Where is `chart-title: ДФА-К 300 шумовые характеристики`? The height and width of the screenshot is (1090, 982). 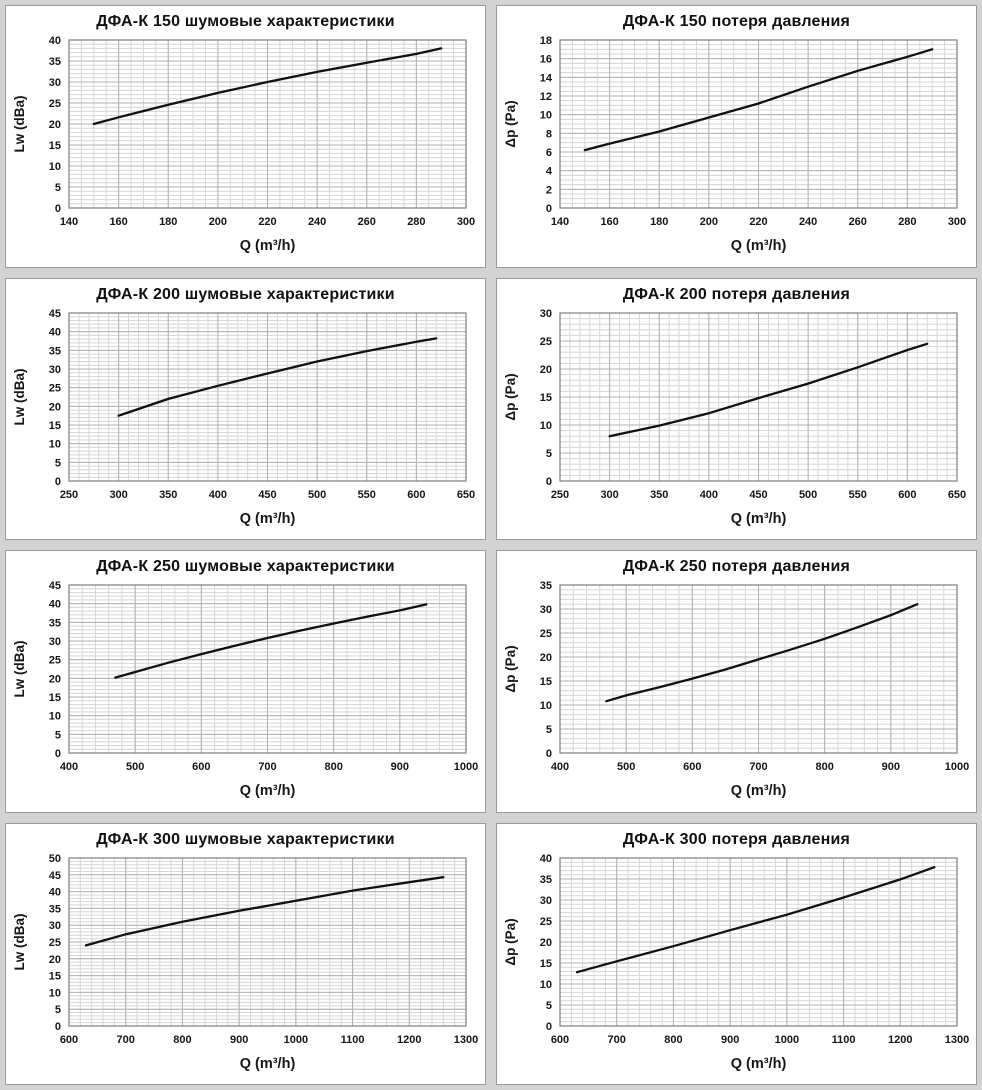 chart-title: ДФА-К 300 шумовые характеристики is located at coordinates (245, 839).